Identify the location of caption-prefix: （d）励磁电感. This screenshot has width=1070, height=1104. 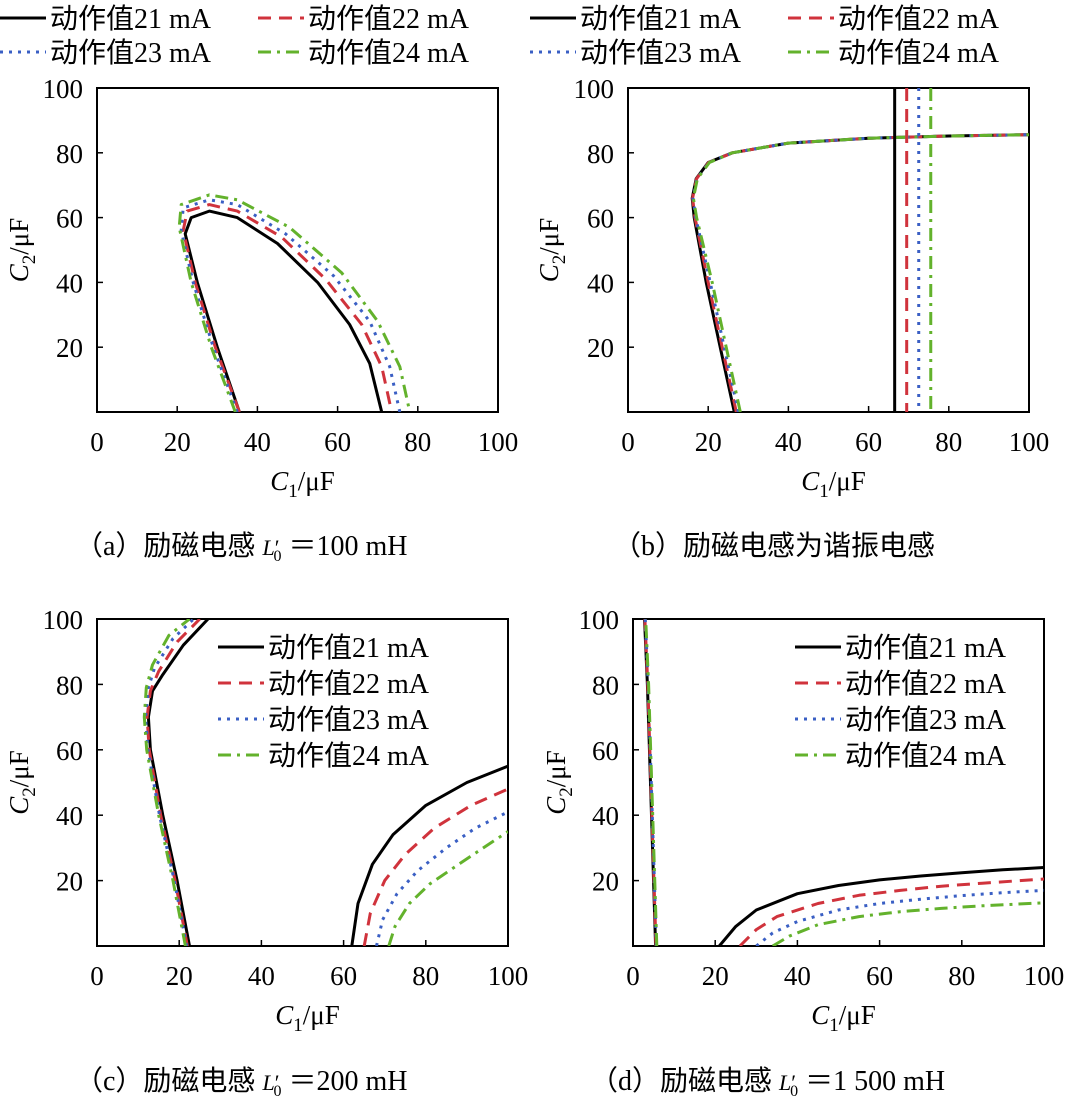
(684, 1081).